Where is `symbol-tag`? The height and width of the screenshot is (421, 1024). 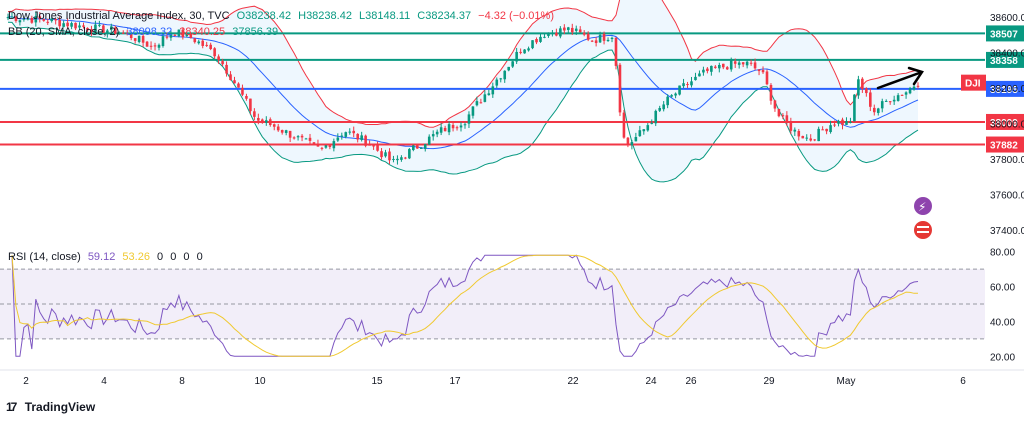
symbol-tag is located at coordinates (973, 82).